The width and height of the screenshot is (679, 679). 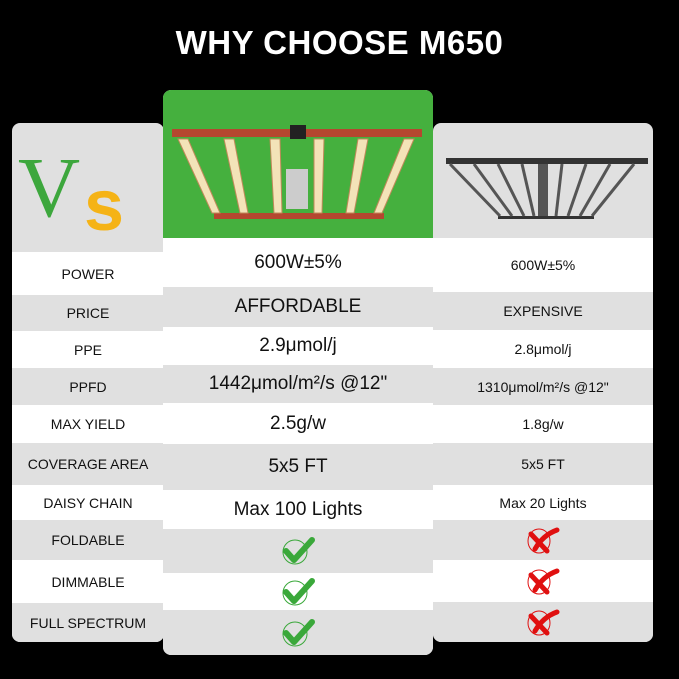 I want to click on competitor-row: Max 20 Lights, so click(x=543, y=502).